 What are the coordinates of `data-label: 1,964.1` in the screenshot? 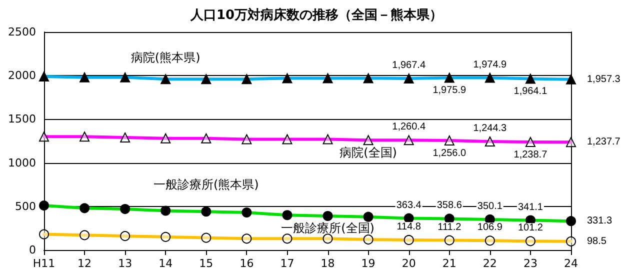 It's located at (531, 92).